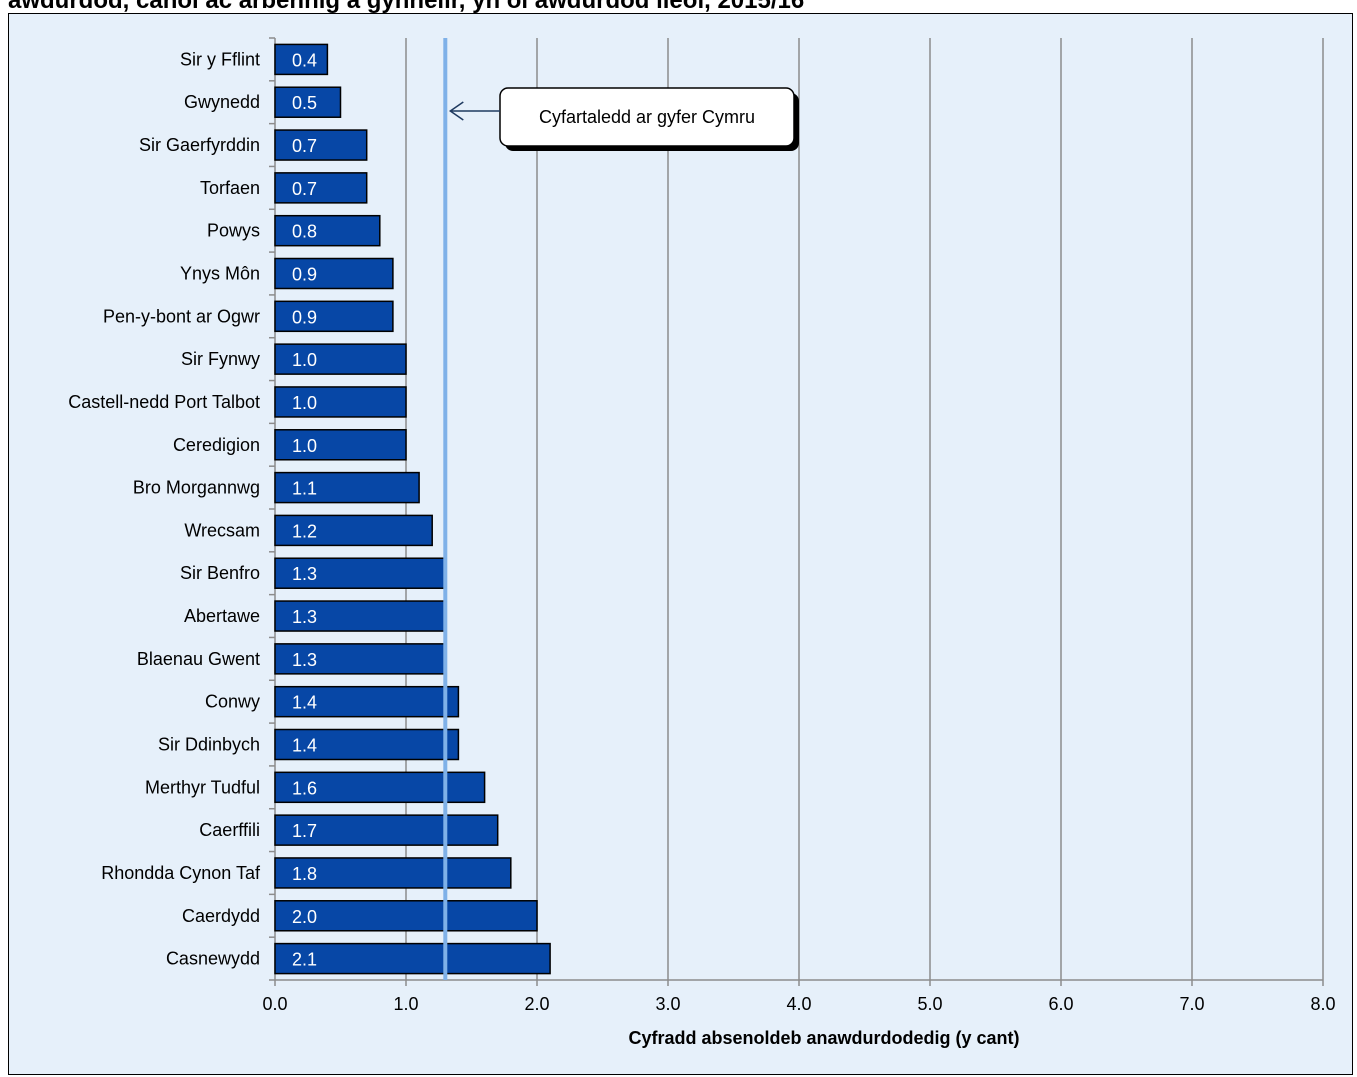 This screenshot has height=1077, width=1357. I want to click on data-label: 2.0, so click(304, 917).